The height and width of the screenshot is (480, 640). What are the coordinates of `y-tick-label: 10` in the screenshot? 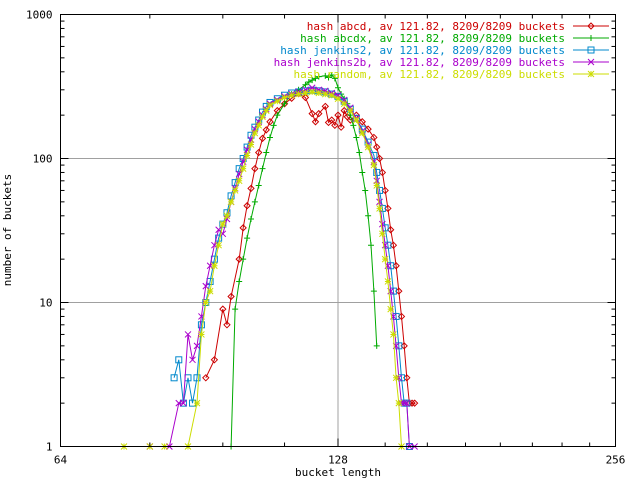 It's located at (45, 303).